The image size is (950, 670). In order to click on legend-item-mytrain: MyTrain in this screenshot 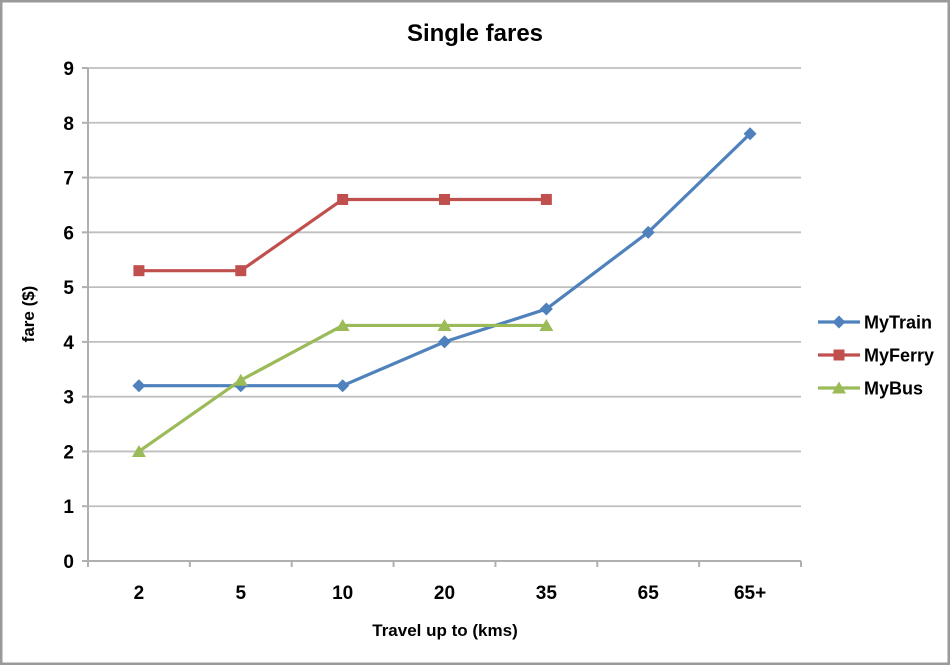, I will do `click(875, 323)`.